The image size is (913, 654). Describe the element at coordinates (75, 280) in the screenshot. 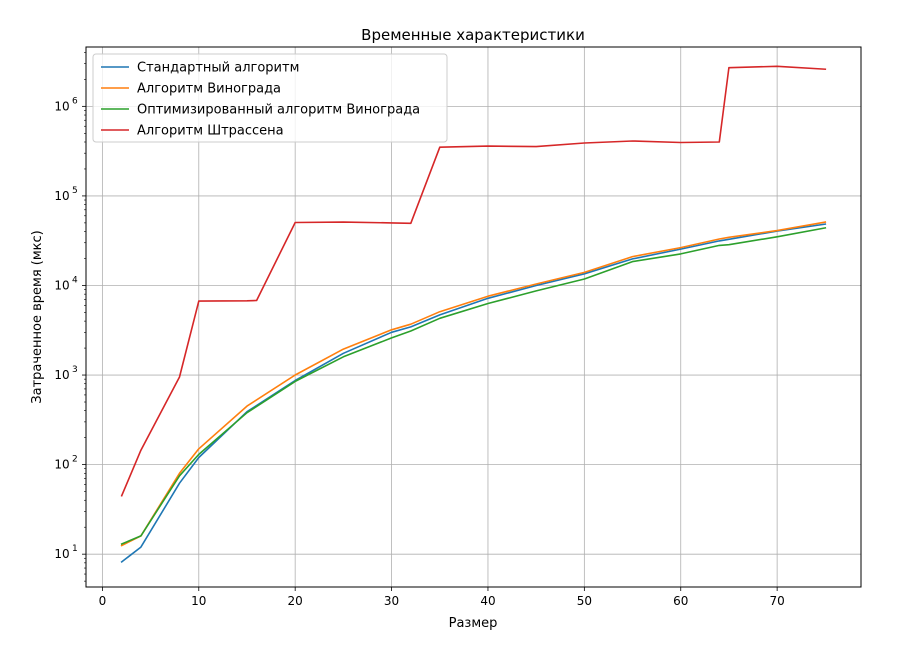

I see `y-tick-exponent: 4` at that location.